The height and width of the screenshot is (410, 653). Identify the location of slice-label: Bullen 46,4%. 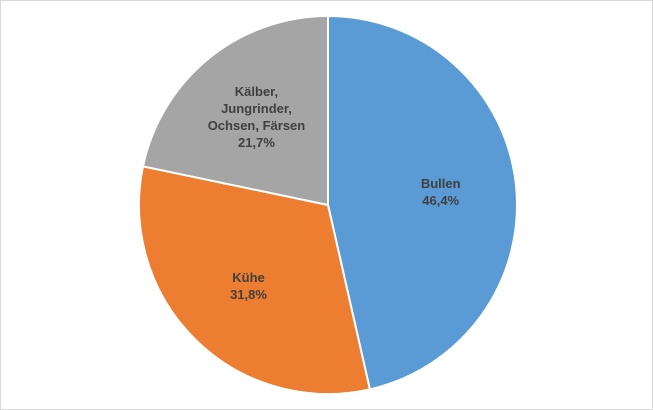
(441, 192).